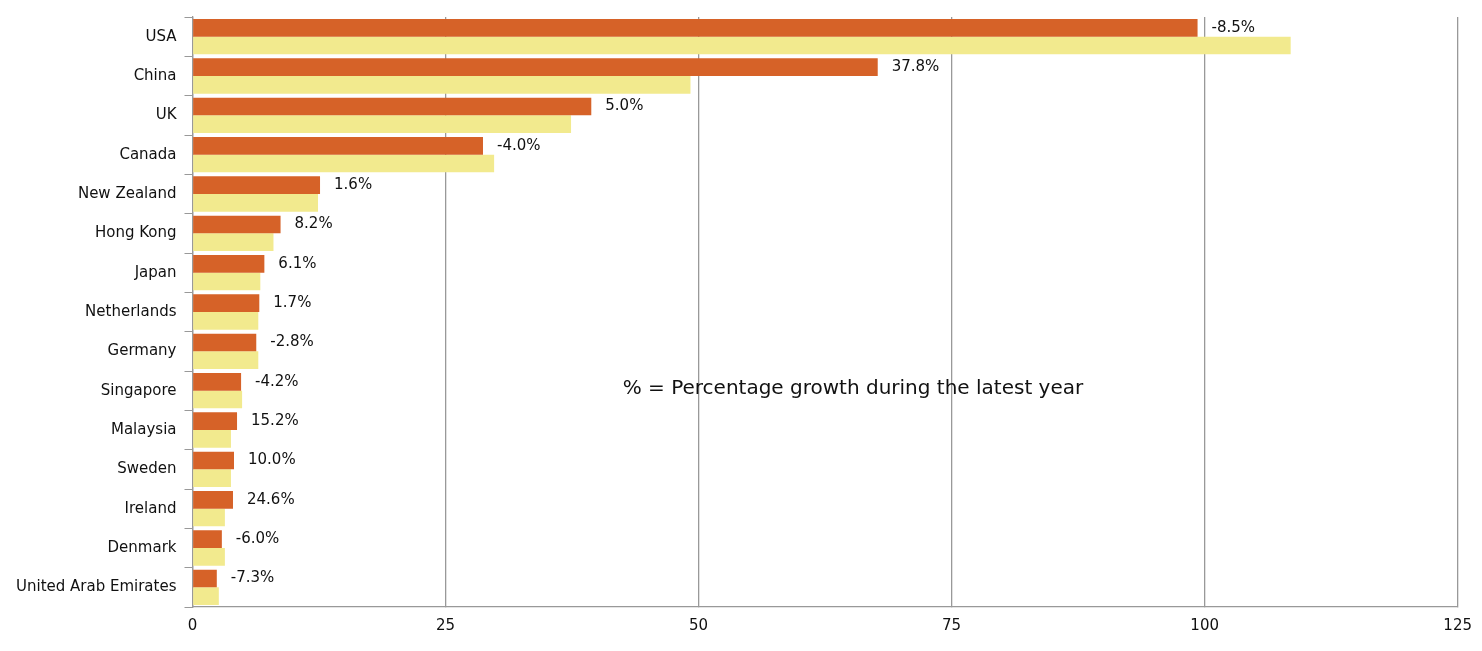 Image resolution: width=1482 pixels, height=651 pixels. Describe the element at coordinates (518, 144) in the screenshot. I see `annotation: -4.0%` at that location.